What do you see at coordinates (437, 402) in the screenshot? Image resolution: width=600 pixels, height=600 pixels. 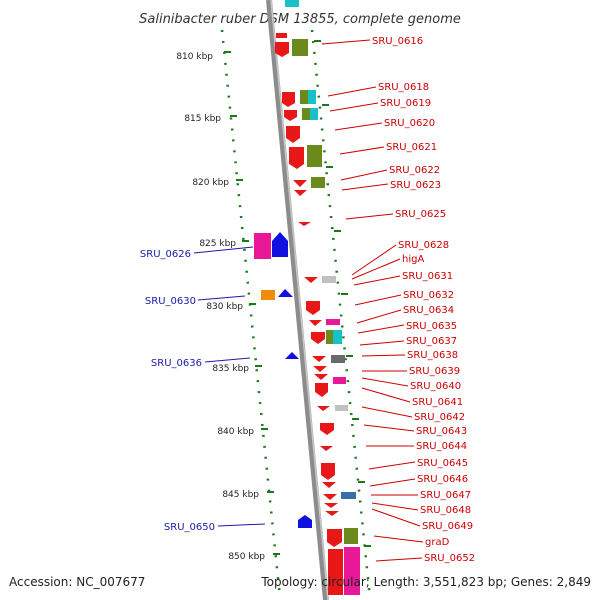 I see `gene-label: SRU_0641` at bounding box center [437, 402].